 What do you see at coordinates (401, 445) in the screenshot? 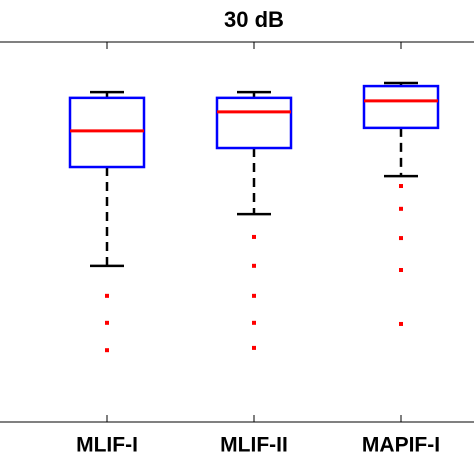
I see `x-tick-label: MAPIF-I` at bounding box center [401, 445].